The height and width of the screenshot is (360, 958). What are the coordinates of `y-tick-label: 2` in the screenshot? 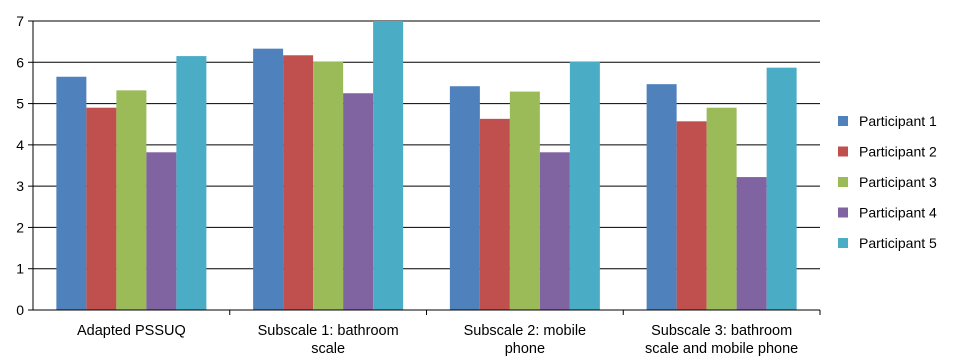 It's located at (20, 227).